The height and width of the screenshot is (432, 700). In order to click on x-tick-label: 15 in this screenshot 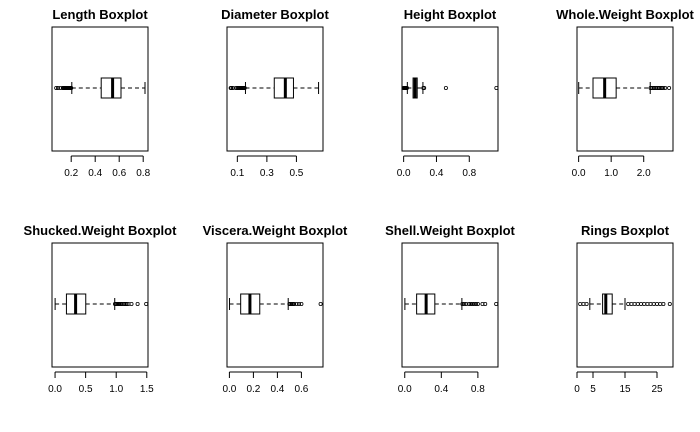, I will do `click(625, 389)`.